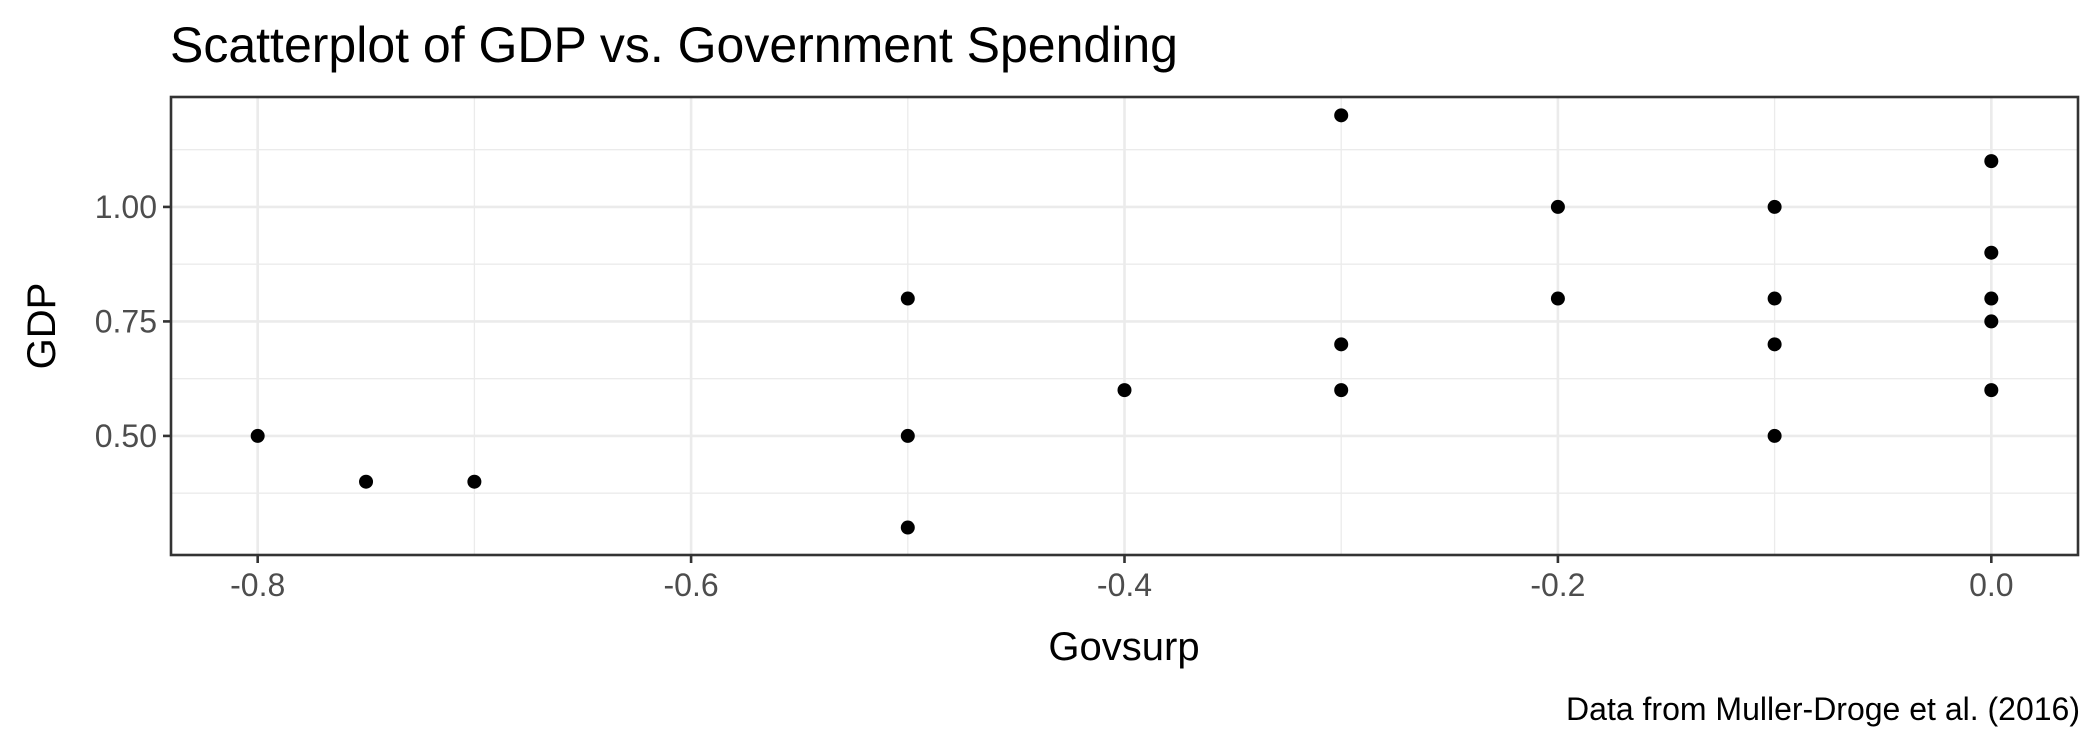  What do you see at coordinates (1123, 647) in the screenshot?
I see `x-axis-title: Govsurp` at bounding box center [1123, 647].